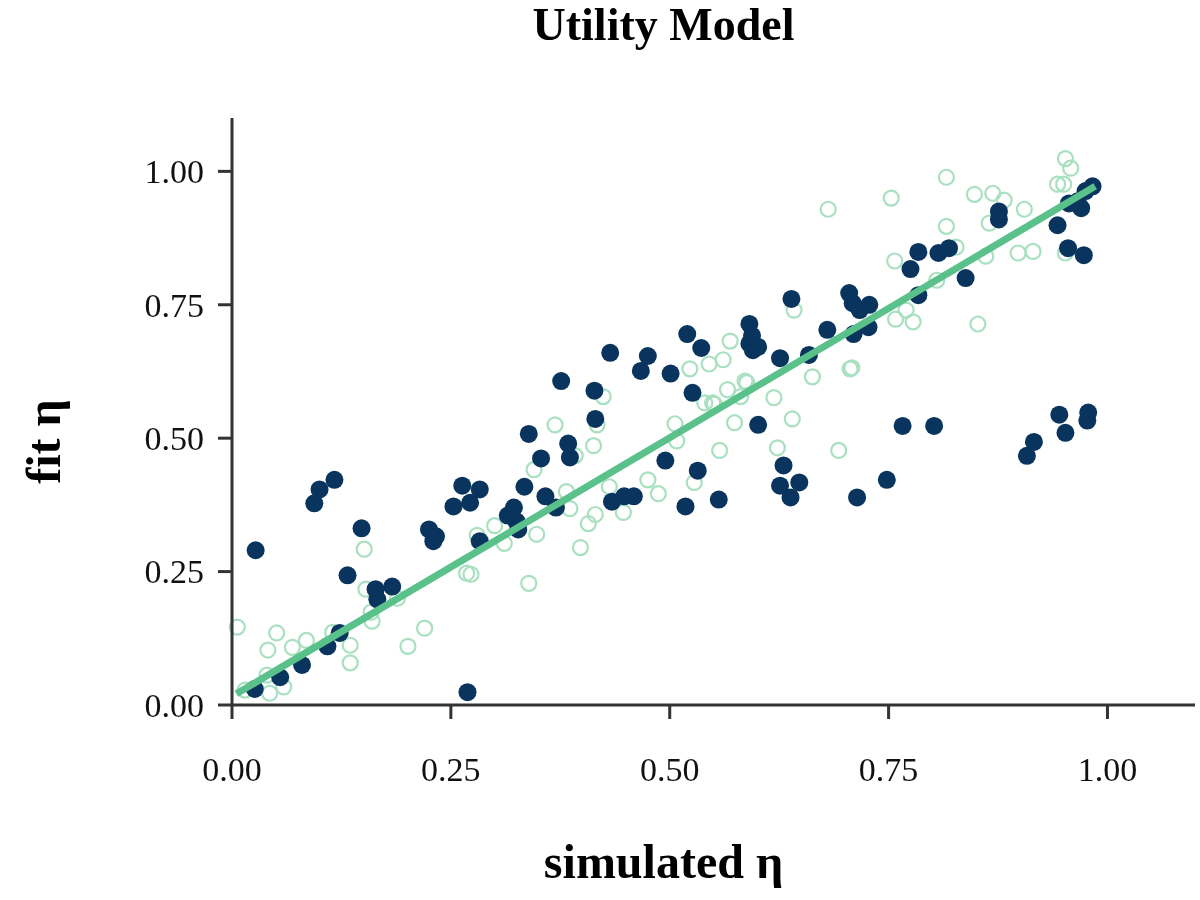 The height and width of the screenshot is (900, 1200). Describe the element at coordinates (43, 441) in the screenshot. I see `y-axis-title: fit η` at that location.